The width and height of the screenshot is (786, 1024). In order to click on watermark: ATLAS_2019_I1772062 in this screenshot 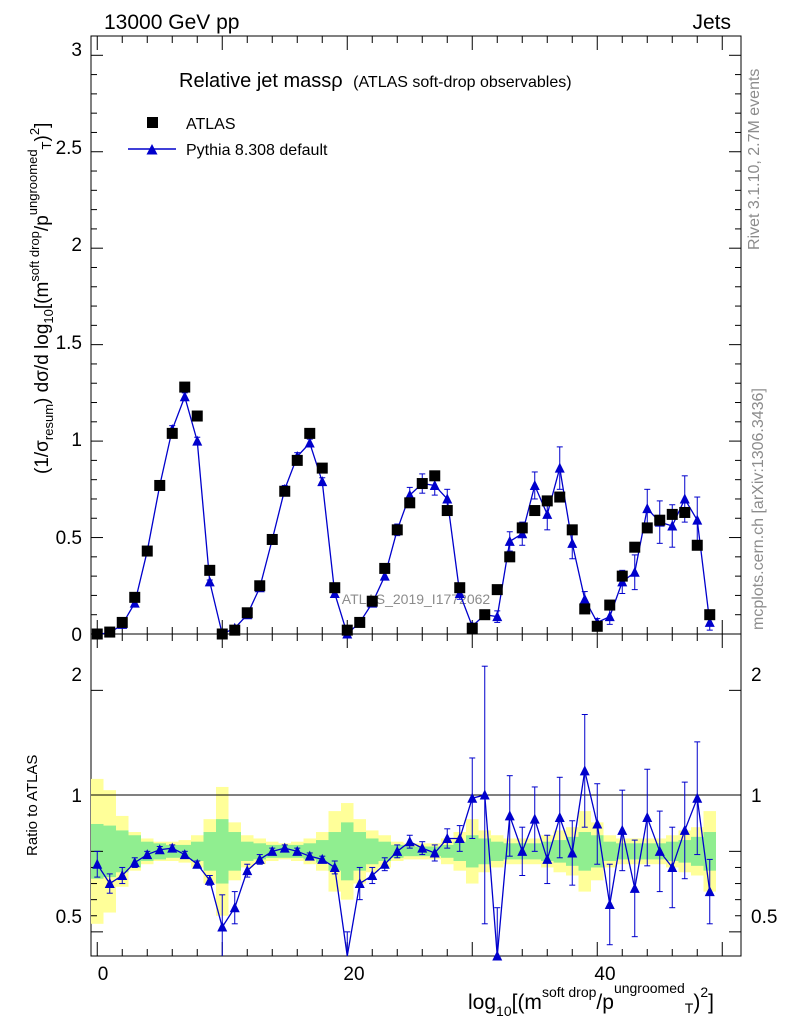, I will do `click(416, 599)`.